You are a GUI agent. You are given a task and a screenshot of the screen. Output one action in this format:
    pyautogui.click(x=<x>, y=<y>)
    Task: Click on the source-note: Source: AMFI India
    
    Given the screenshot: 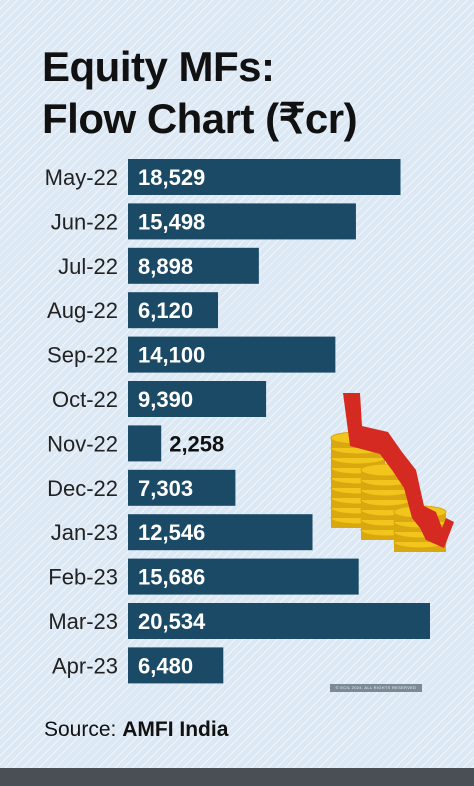 What is the action you would take?
    pyautogui.click(x=136, y=730)
    